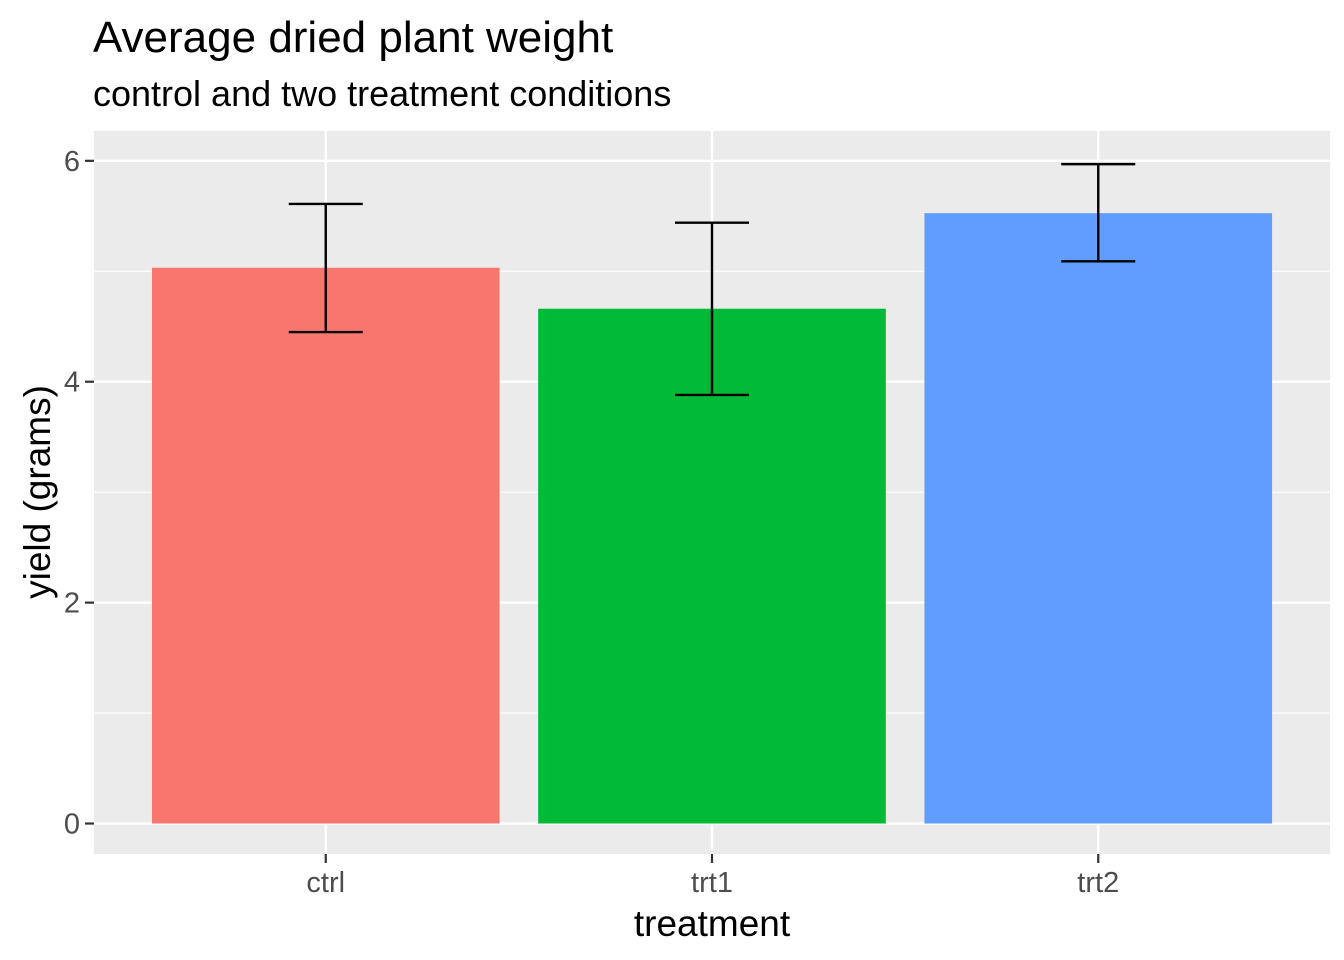 This screenshot has width=1344, height=960. I want to click on y-tick-label: 0, so click(72, 825).